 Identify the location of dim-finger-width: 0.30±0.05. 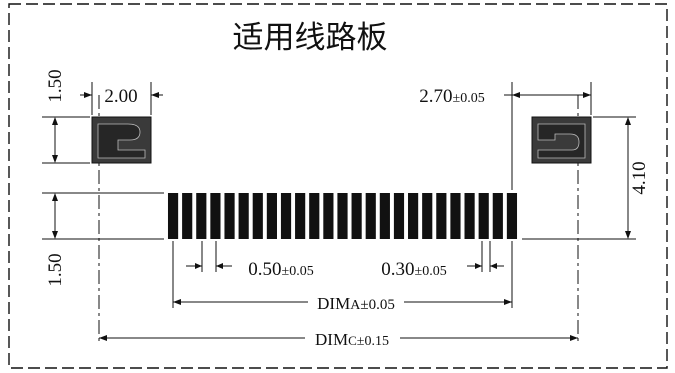
(442, 260).